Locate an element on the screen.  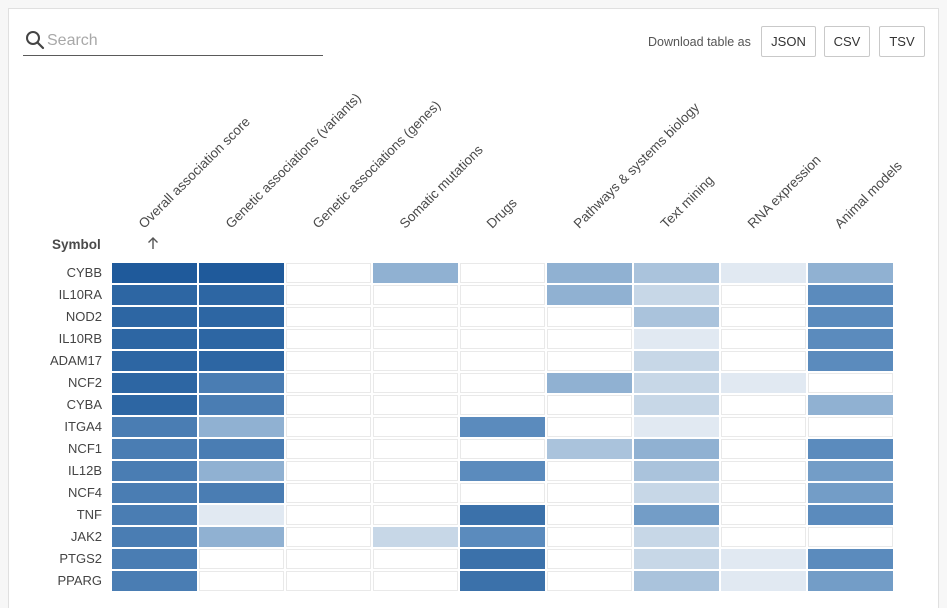
arrow-up-icon is located at coordinates (153, 243).